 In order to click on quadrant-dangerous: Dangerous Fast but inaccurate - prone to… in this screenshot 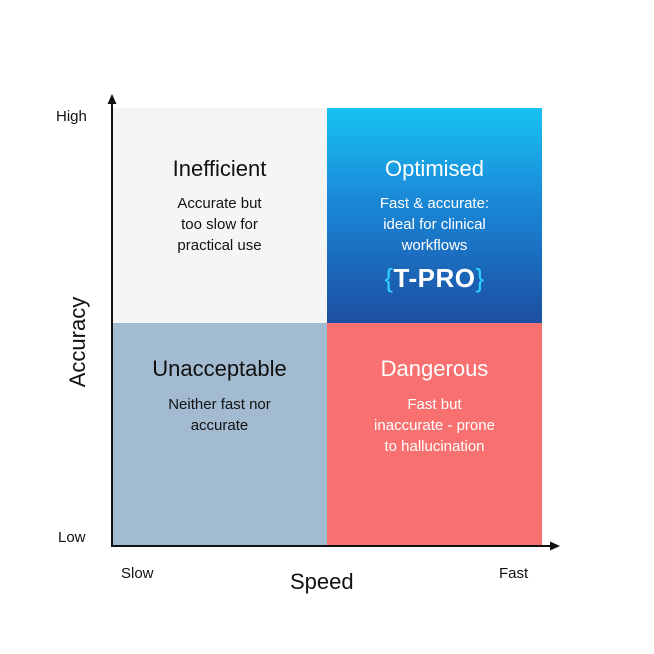, I will do `click(434, 434)`.